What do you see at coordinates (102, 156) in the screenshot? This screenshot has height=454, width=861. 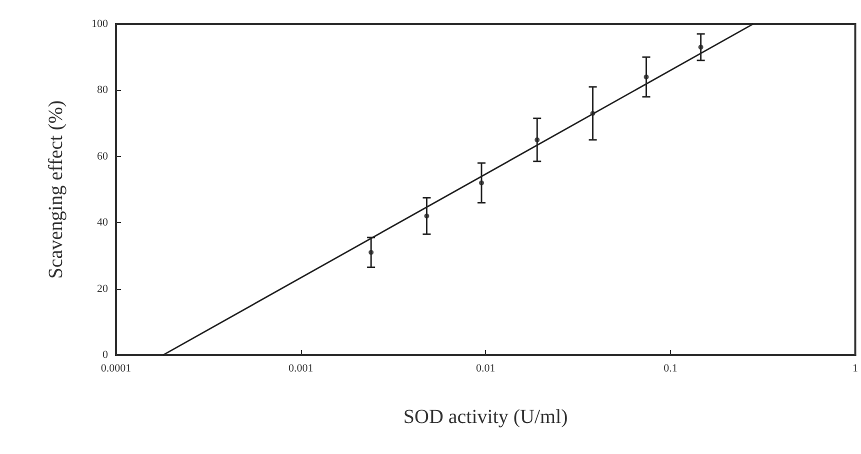 I see `y-tick-label: 60` at bounding box center [102, 156].